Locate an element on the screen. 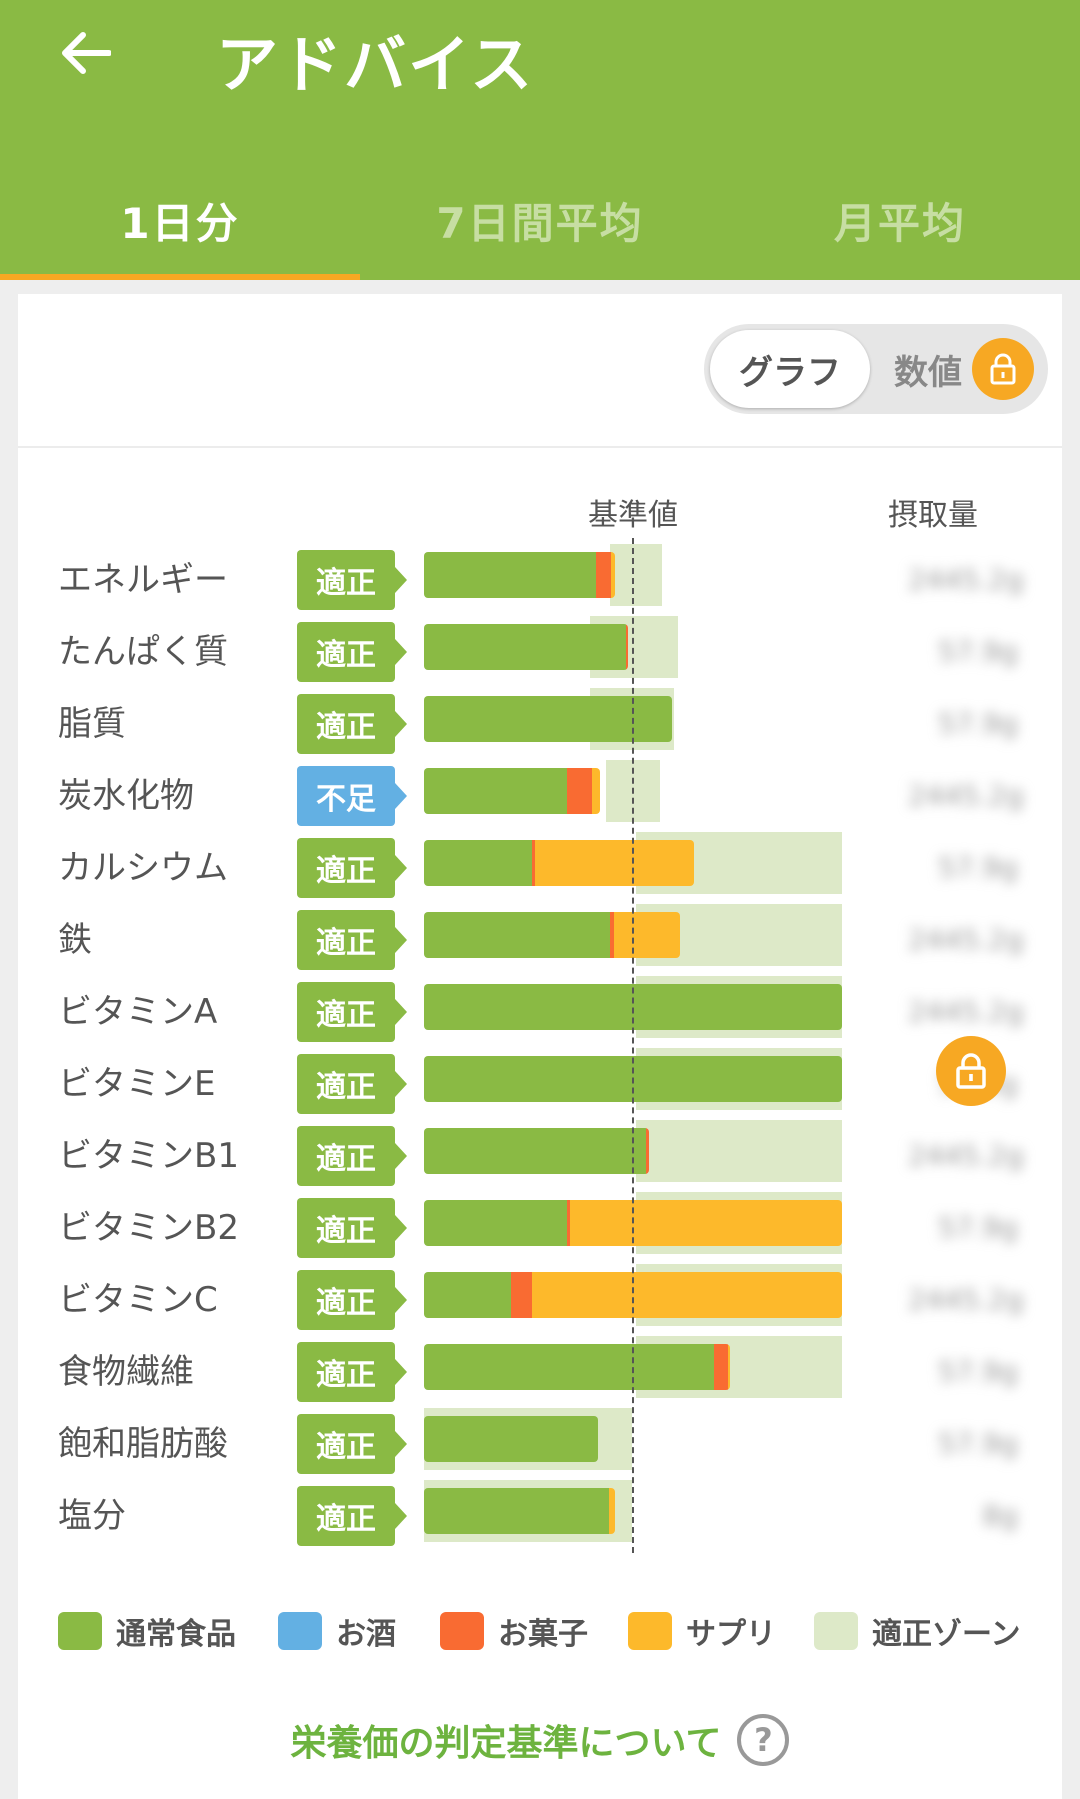  nutrient-name: ビタミンB1 is located at coordinates (148, 1156).